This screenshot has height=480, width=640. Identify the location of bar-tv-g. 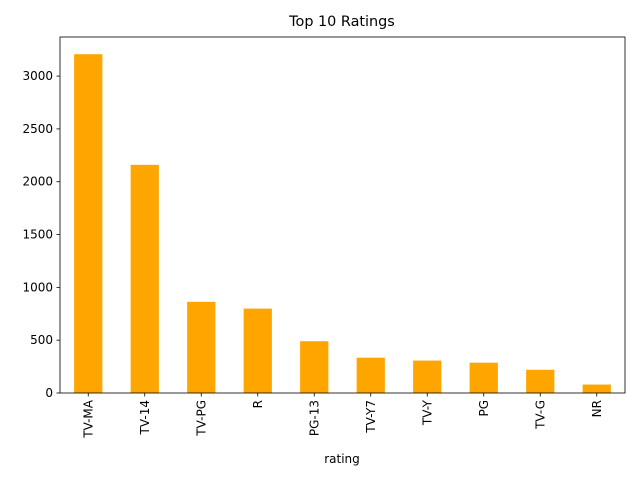
(540, 381).